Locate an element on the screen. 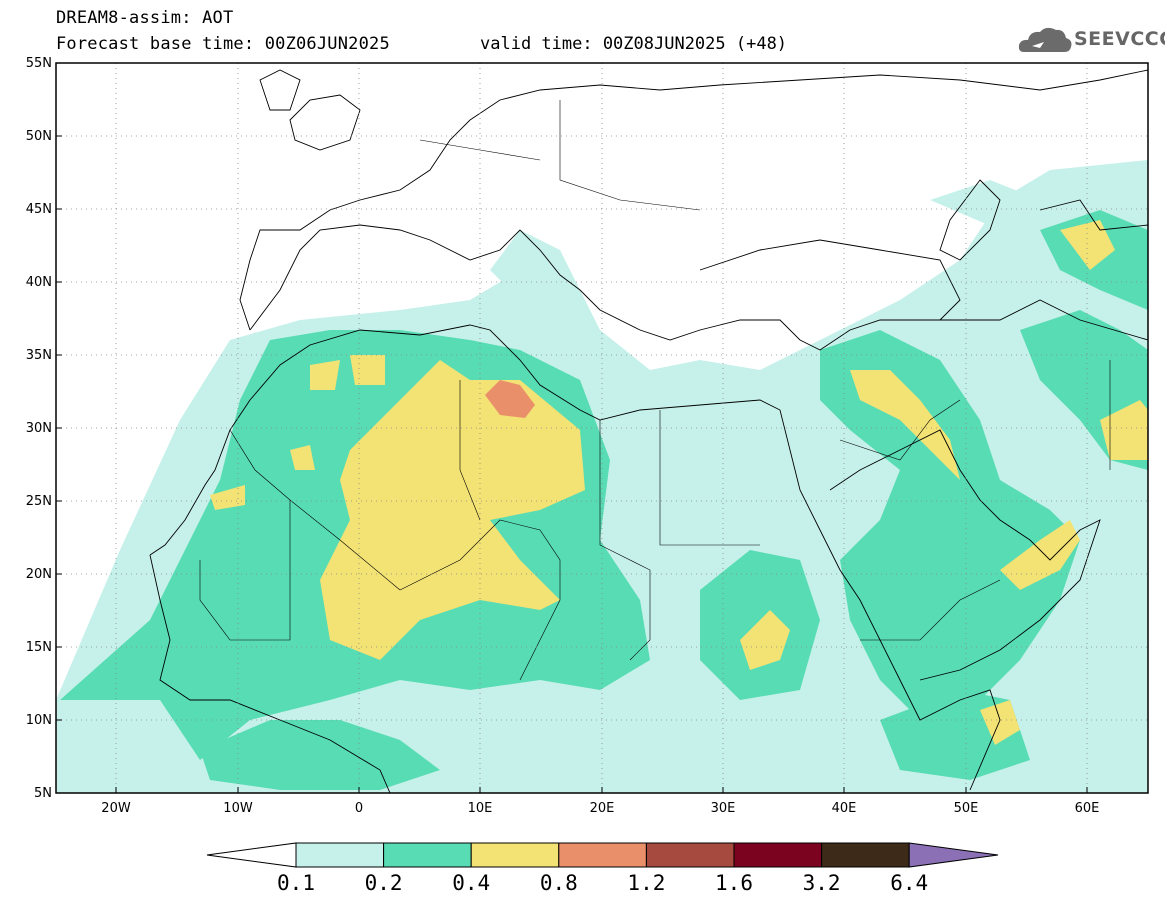  lat-label: 55N is located at coordinates (39, 63).